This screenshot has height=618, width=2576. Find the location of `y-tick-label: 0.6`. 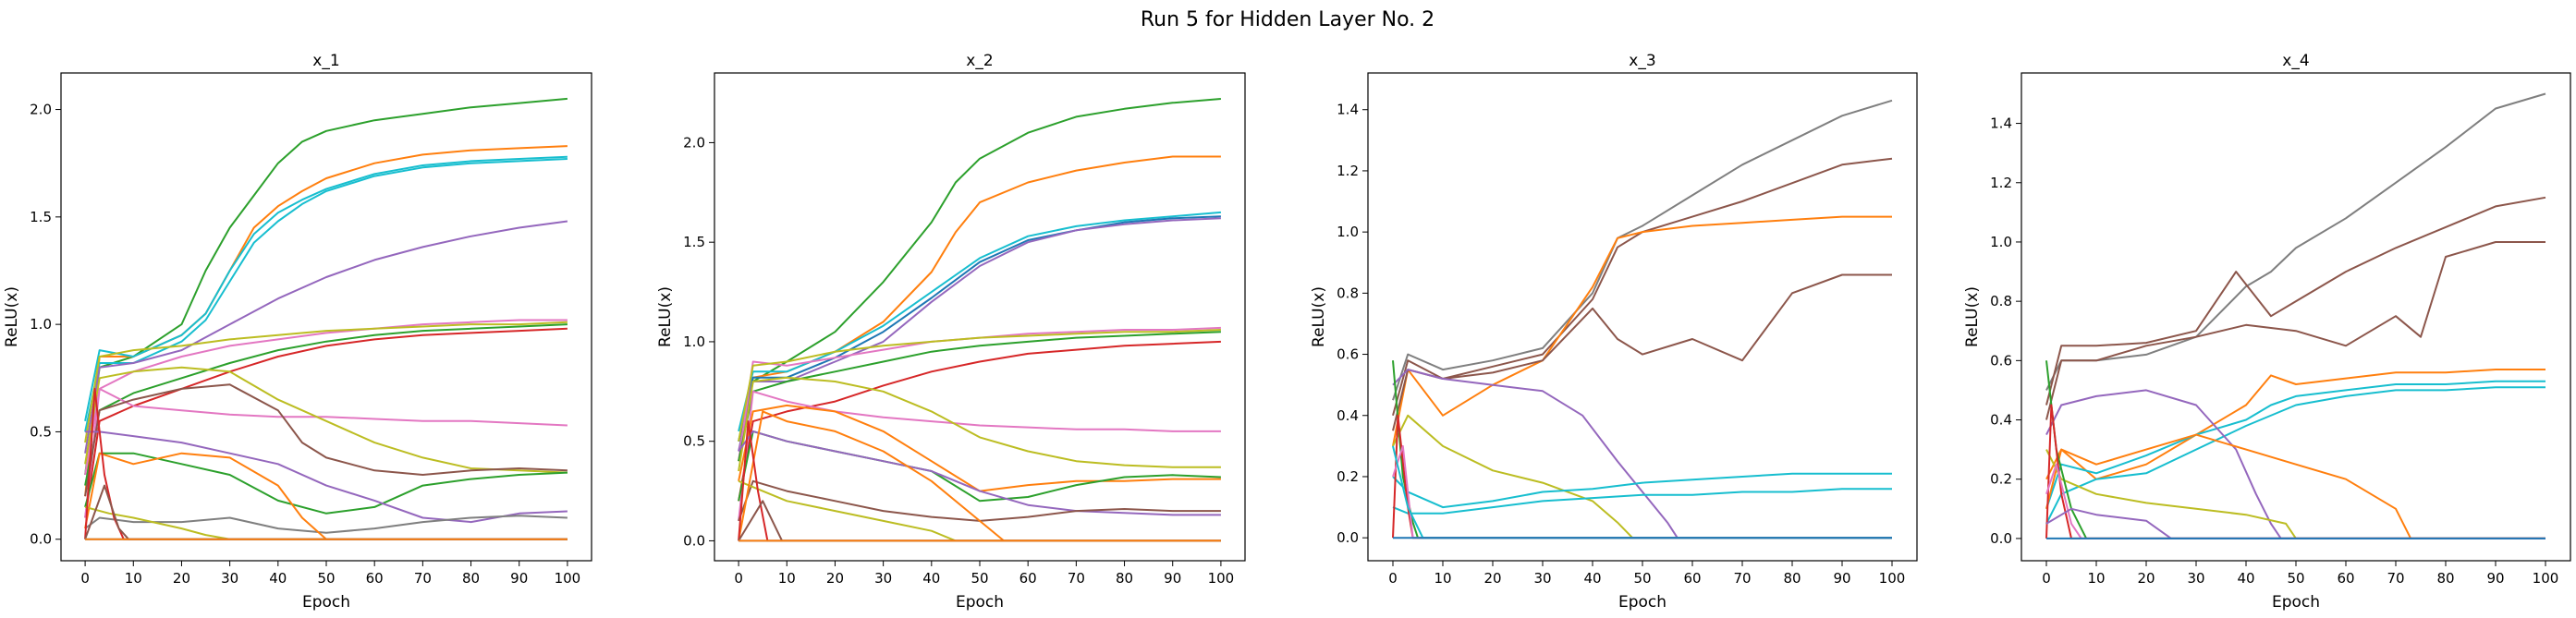

y-tick-label: 0.6 is located at coordinates (2001, 360).